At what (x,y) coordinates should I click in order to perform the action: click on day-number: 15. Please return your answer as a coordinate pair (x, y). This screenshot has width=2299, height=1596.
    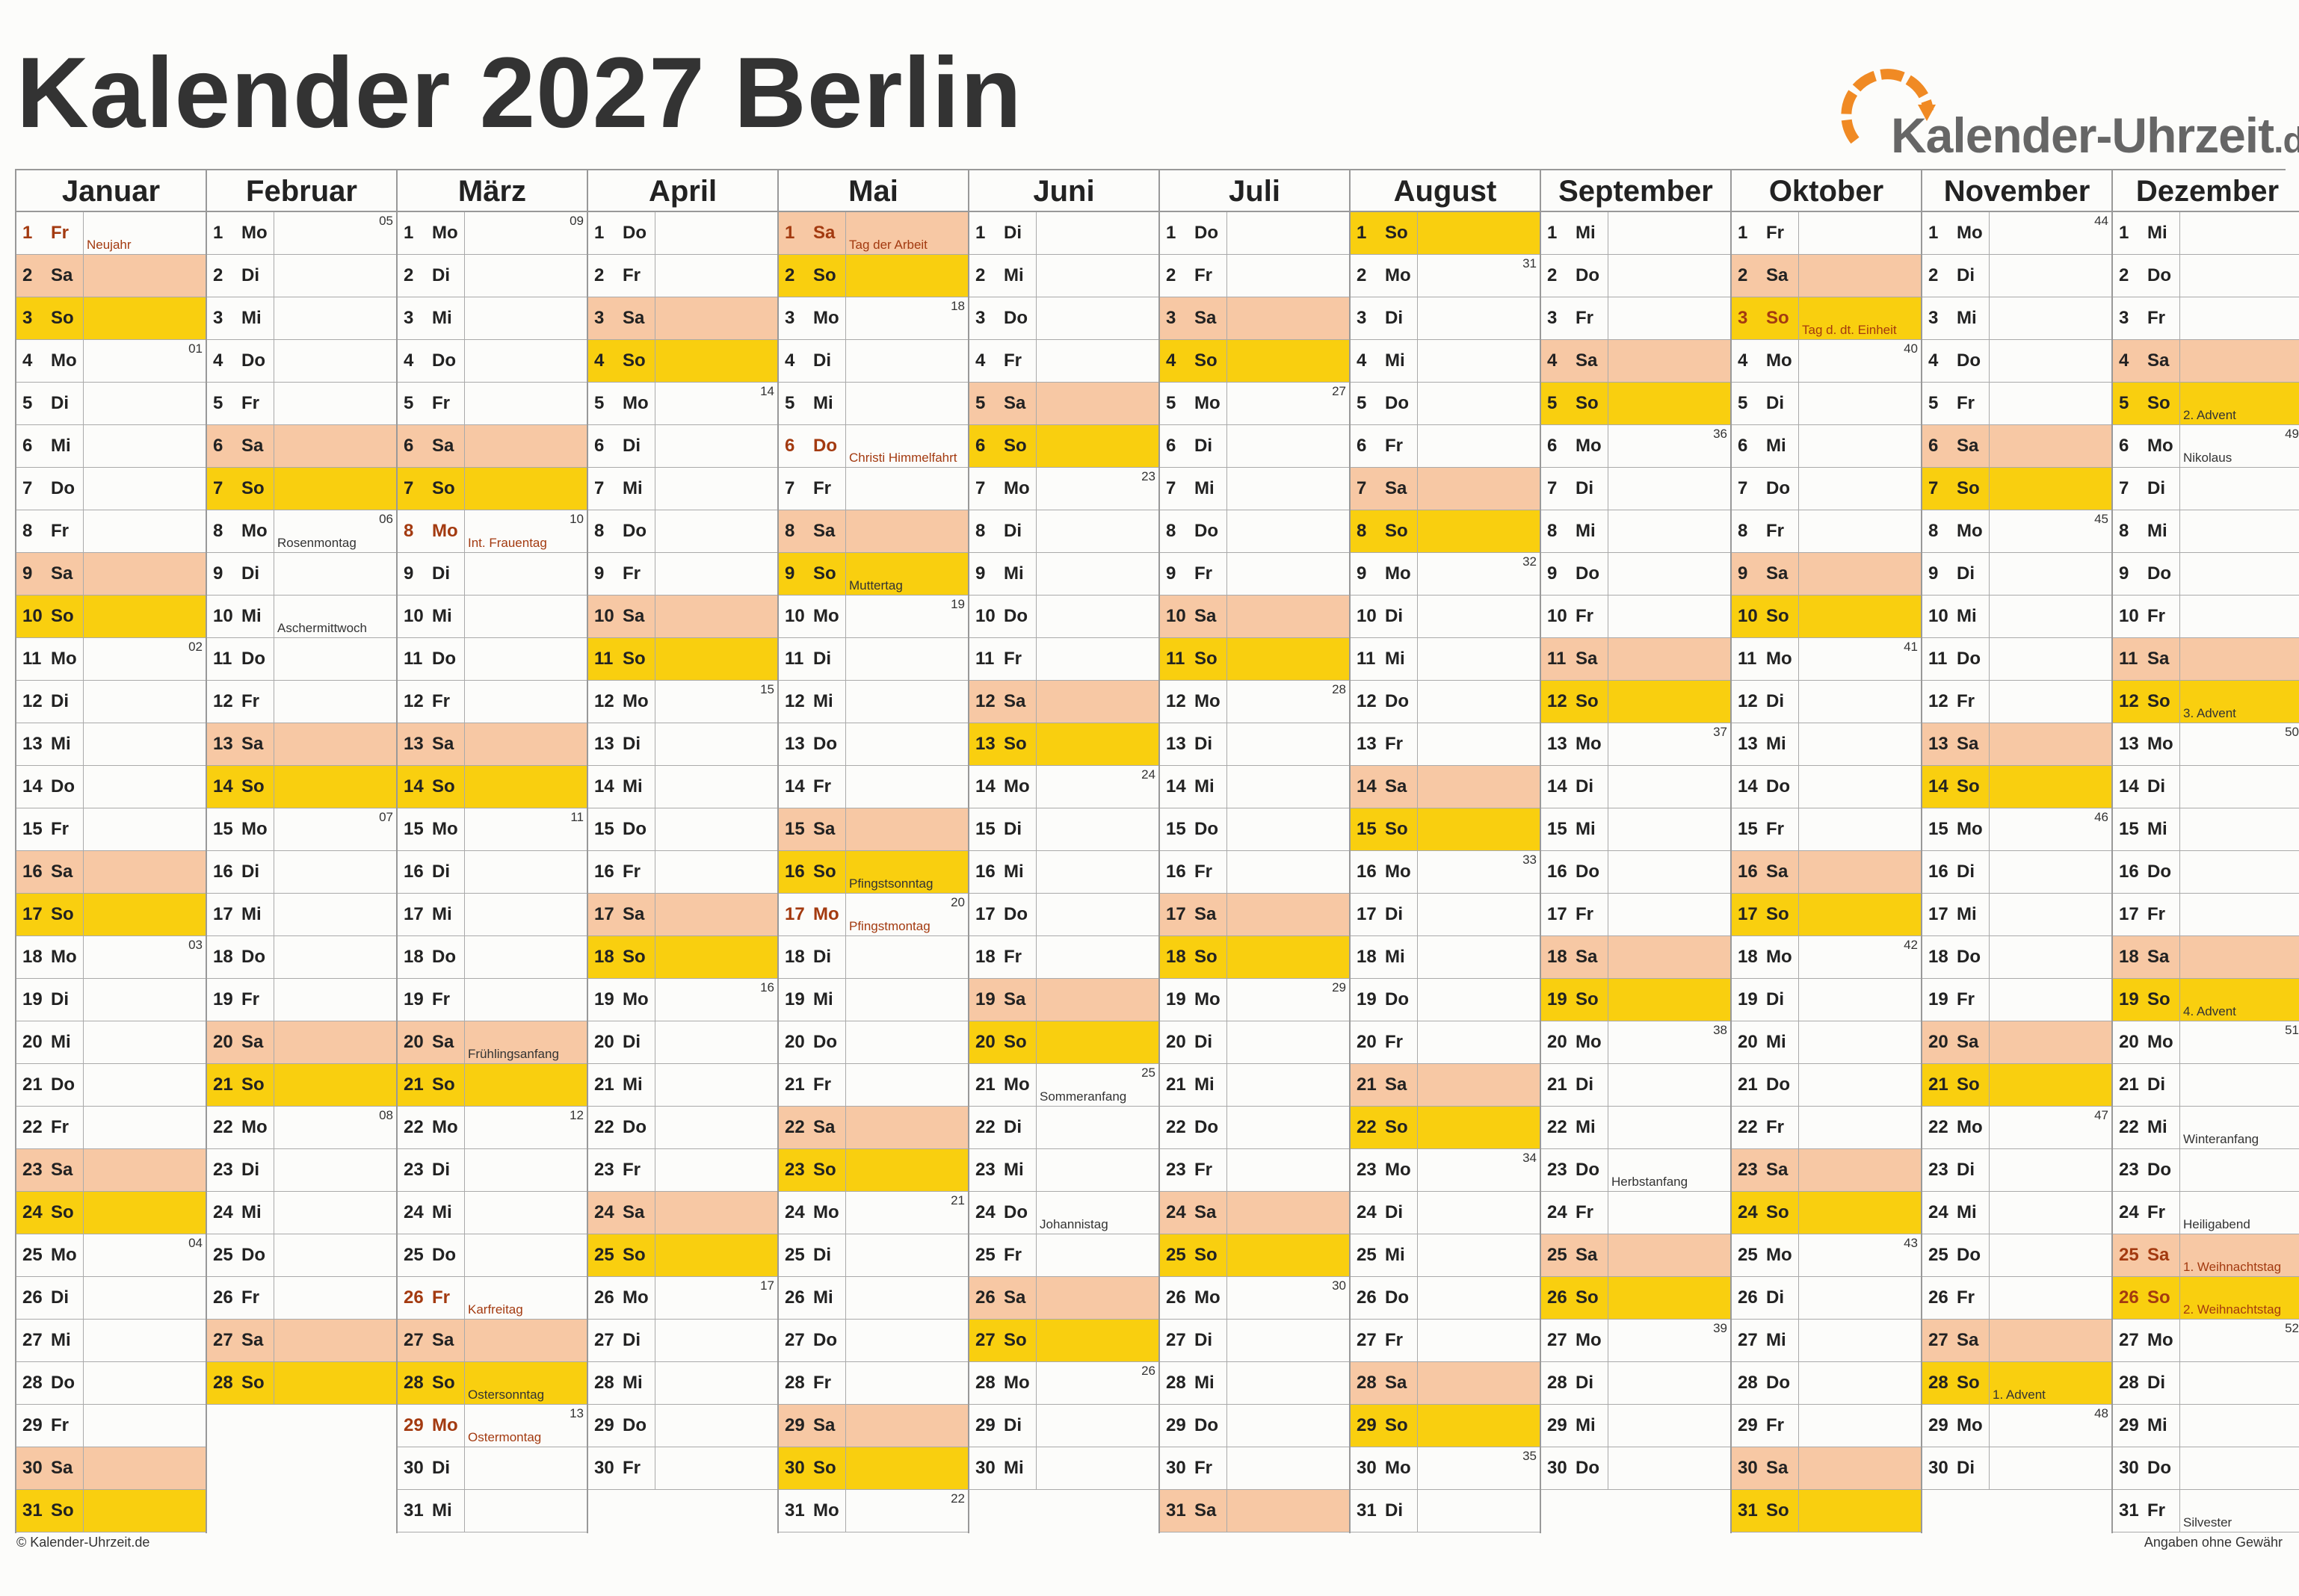
    Looking at the image, I should click on (604, 829).